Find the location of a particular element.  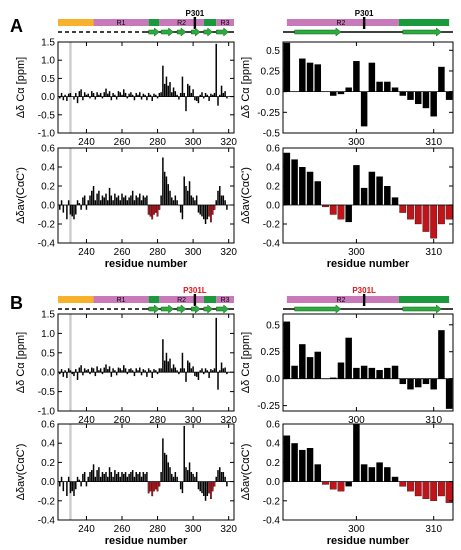

panel-letter-b: B is located at coordinates (16, 303).